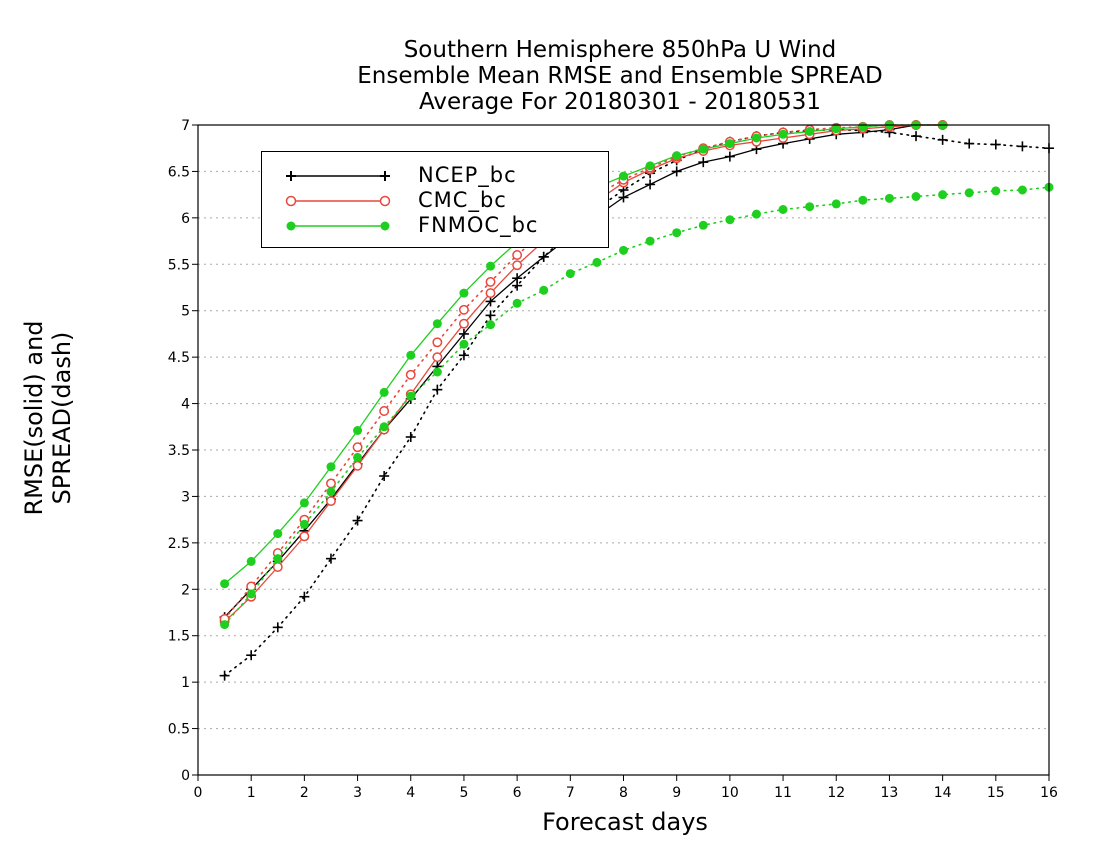 The height and width of the screenshot is (850, 1100). I want to click on x-tick-label: 3, so click(357, 793).